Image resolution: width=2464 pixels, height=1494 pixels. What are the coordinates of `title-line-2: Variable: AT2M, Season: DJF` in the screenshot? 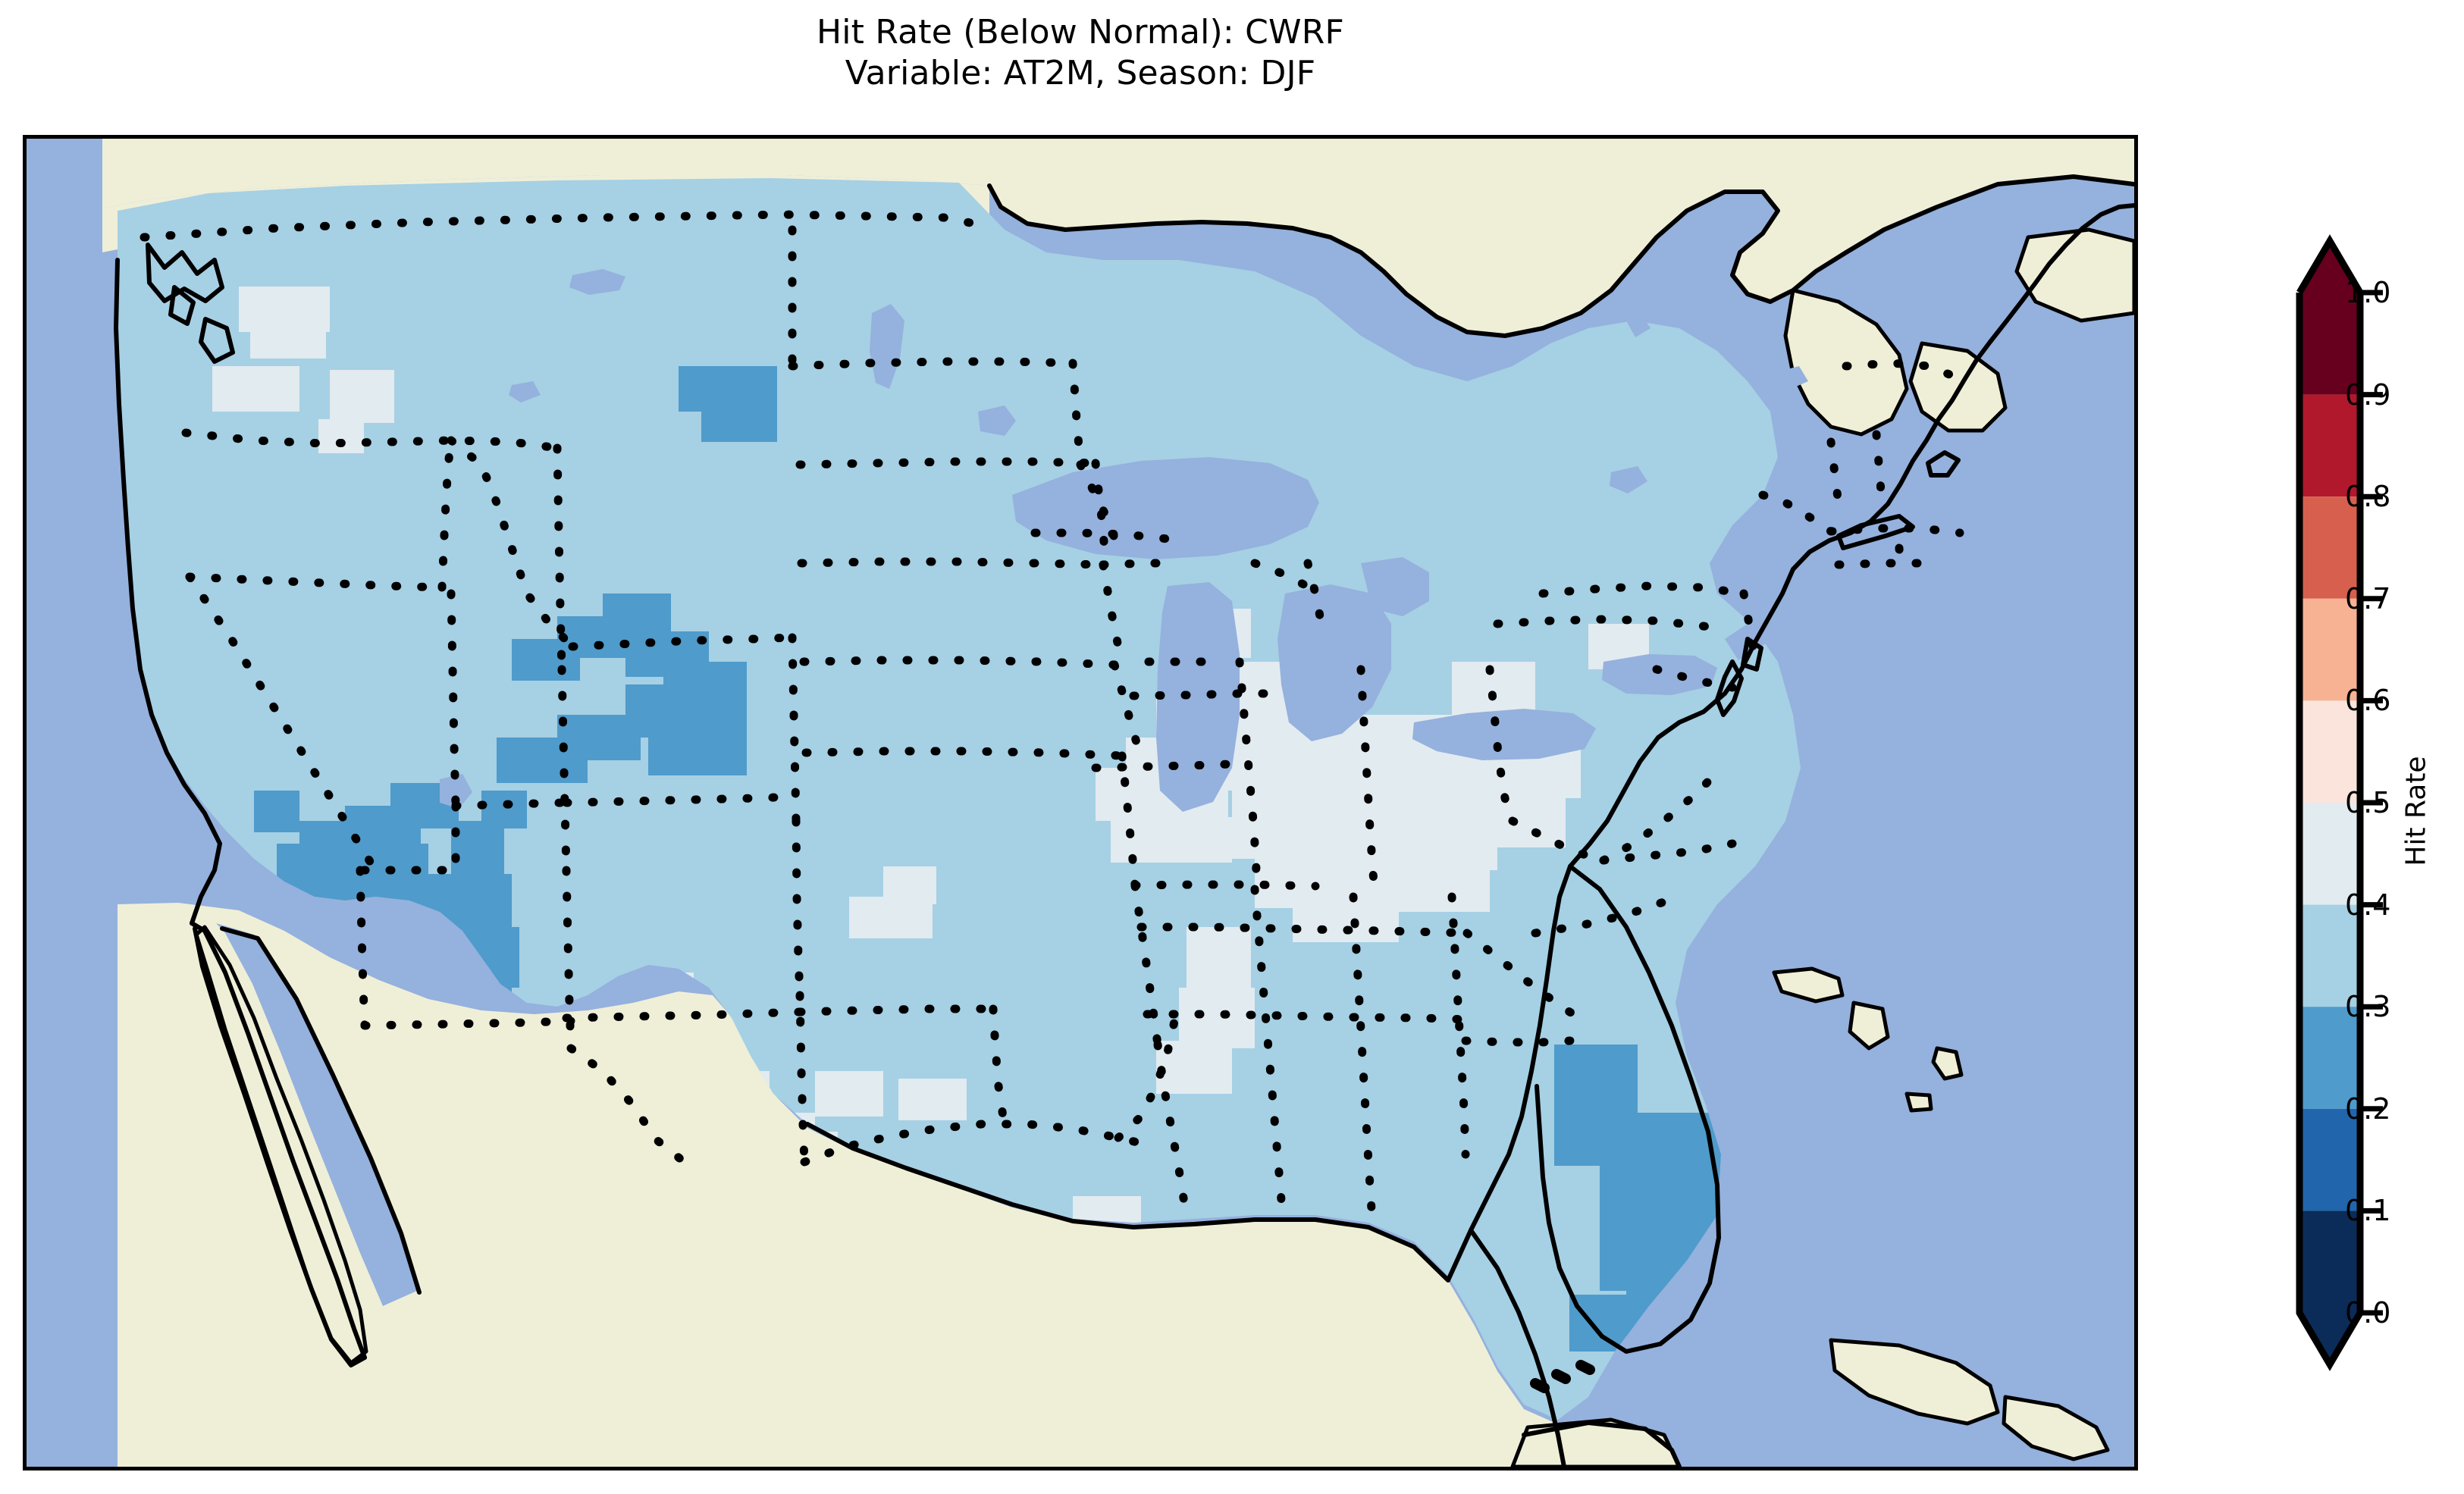 It's located at (1081, 72).